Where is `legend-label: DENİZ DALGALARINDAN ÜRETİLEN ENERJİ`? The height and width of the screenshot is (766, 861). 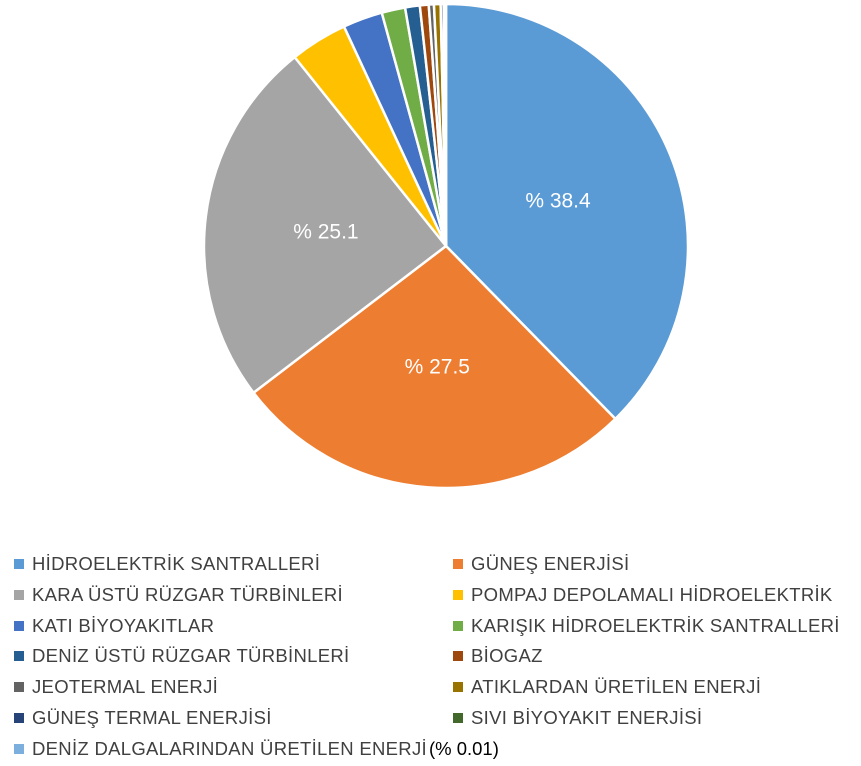
legend-label: DENİZ DALGALARINDAN ÜRETİLEN ENERJİ is located at coordinates (229, 748).